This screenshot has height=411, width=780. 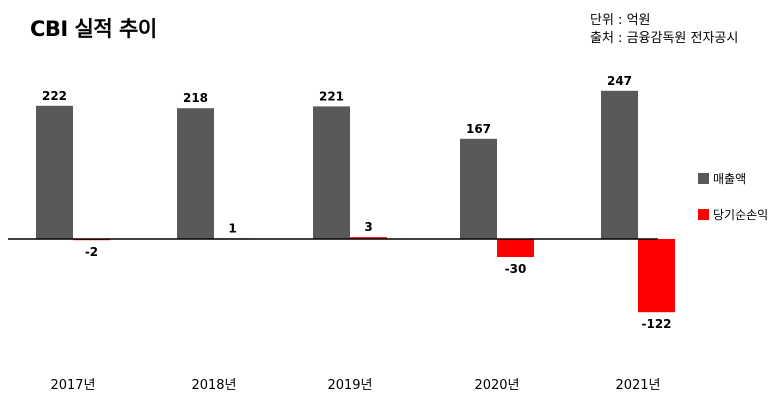 What do you see at coordinates (478, 129) in the screenshot?
I see `data-label-revenue-3: 167` at bounding box center [478, 129].